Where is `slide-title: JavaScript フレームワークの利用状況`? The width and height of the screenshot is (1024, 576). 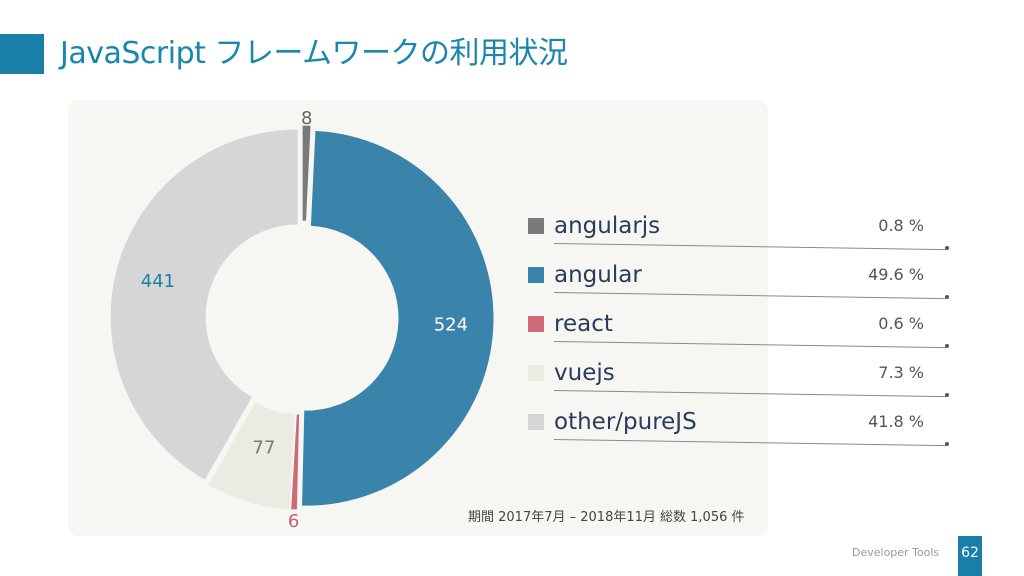 slide-title: JavaScript フレームワークの利用状況 is located at coordinates (314, 53).